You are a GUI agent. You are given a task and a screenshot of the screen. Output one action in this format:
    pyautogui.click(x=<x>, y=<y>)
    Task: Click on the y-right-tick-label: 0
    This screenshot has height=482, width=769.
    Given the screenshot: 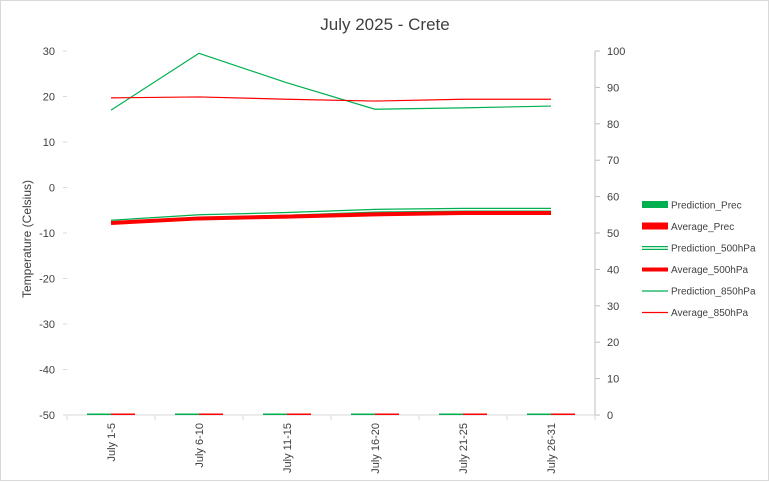 What is the action you would take?
    pyautogui.click(x=610, y=416)
    